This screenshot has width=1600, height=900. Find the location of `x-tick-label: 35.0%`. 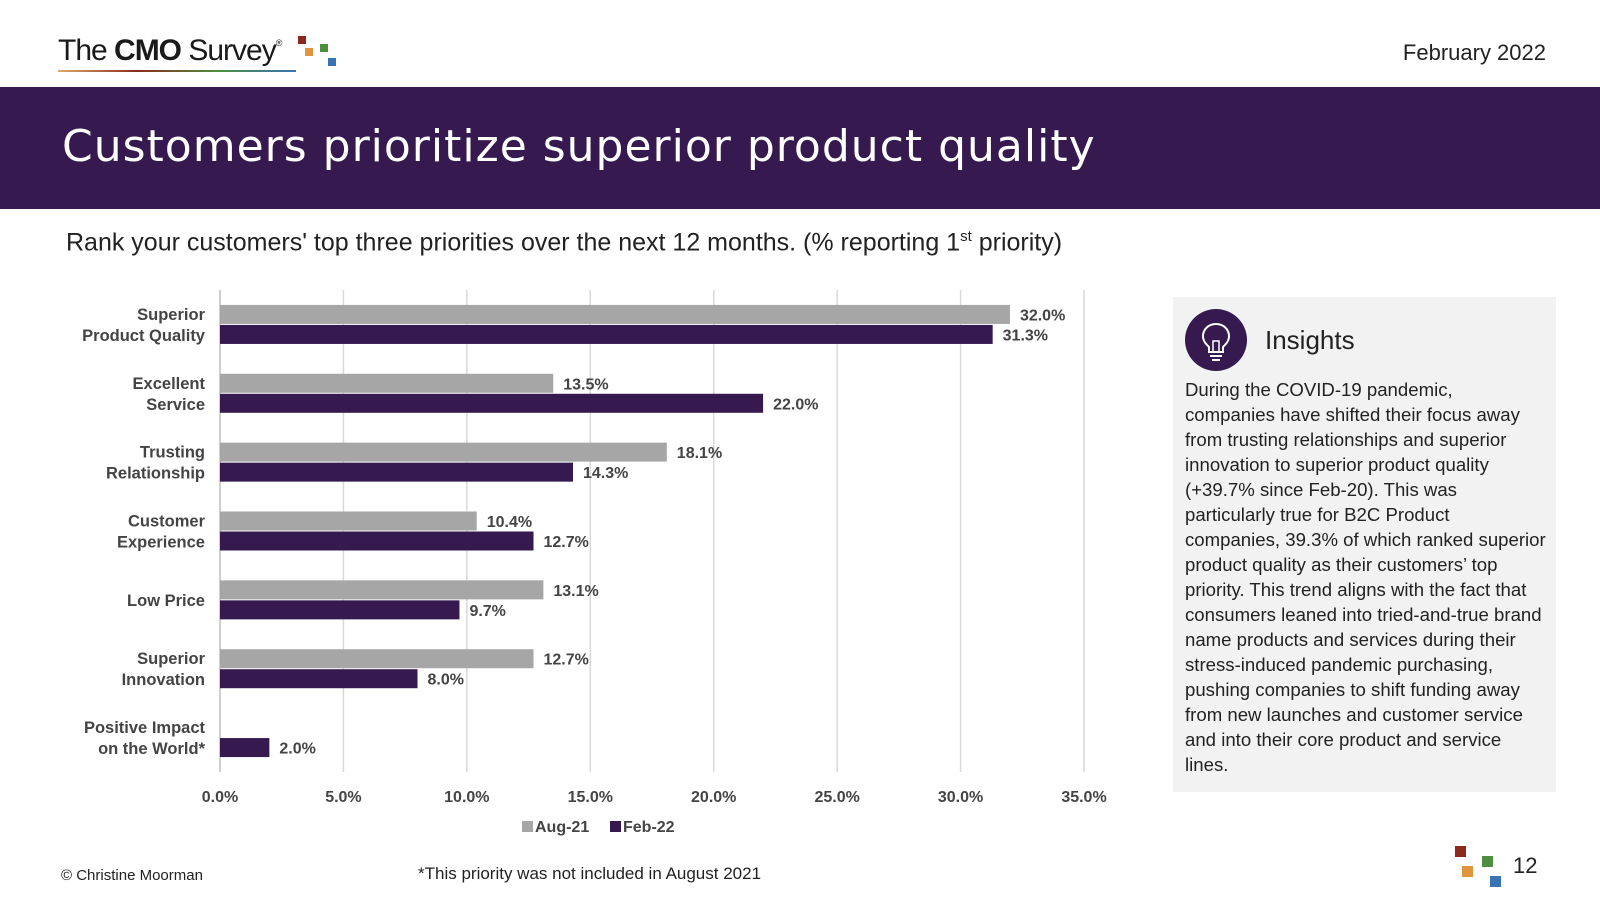

x-tick-label: 35.0% is located at coordinates (1083, 797).